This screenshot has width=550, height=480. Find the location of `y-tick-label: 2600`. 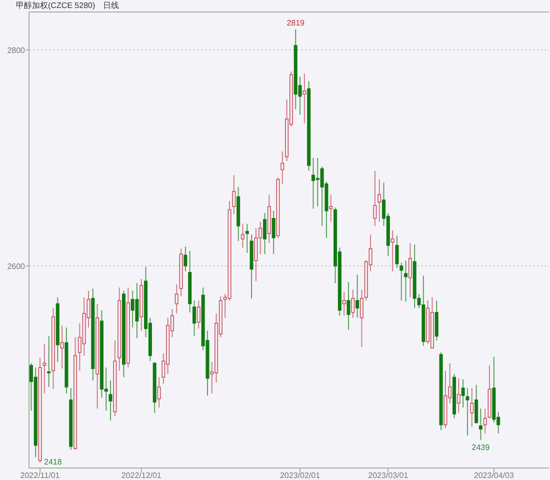

y-tick-label: 2600 is located at coordinates (16, 266).